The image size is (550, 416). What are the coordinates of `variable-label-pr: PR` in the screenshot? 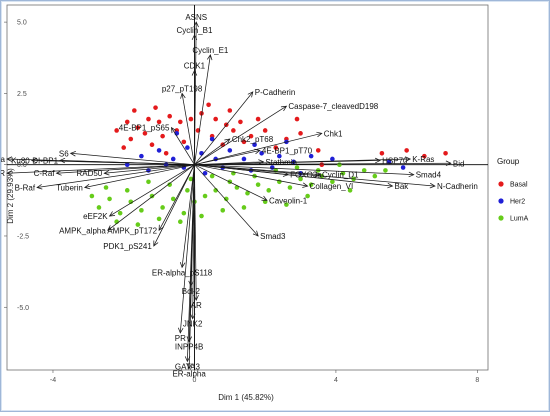 It's located at (180, 338).